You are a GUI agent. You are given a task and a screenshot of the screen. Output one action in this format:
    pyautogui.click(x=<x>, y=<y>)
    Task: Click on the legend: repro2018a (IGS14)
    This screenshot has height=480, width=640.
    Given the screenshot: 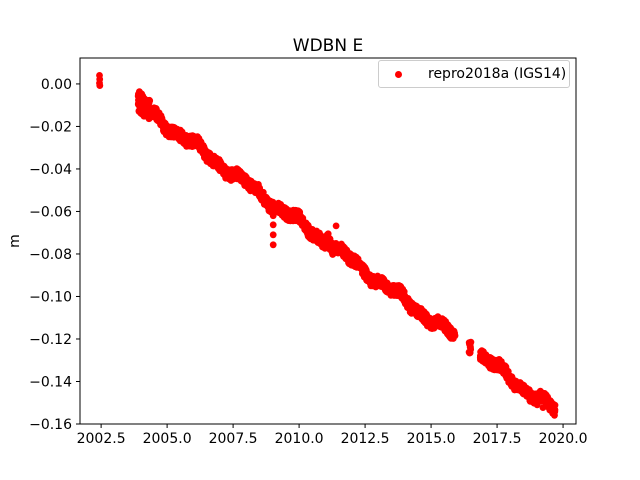 What is the action you would take?
    pyautogui.click(x=474, y=74)
    